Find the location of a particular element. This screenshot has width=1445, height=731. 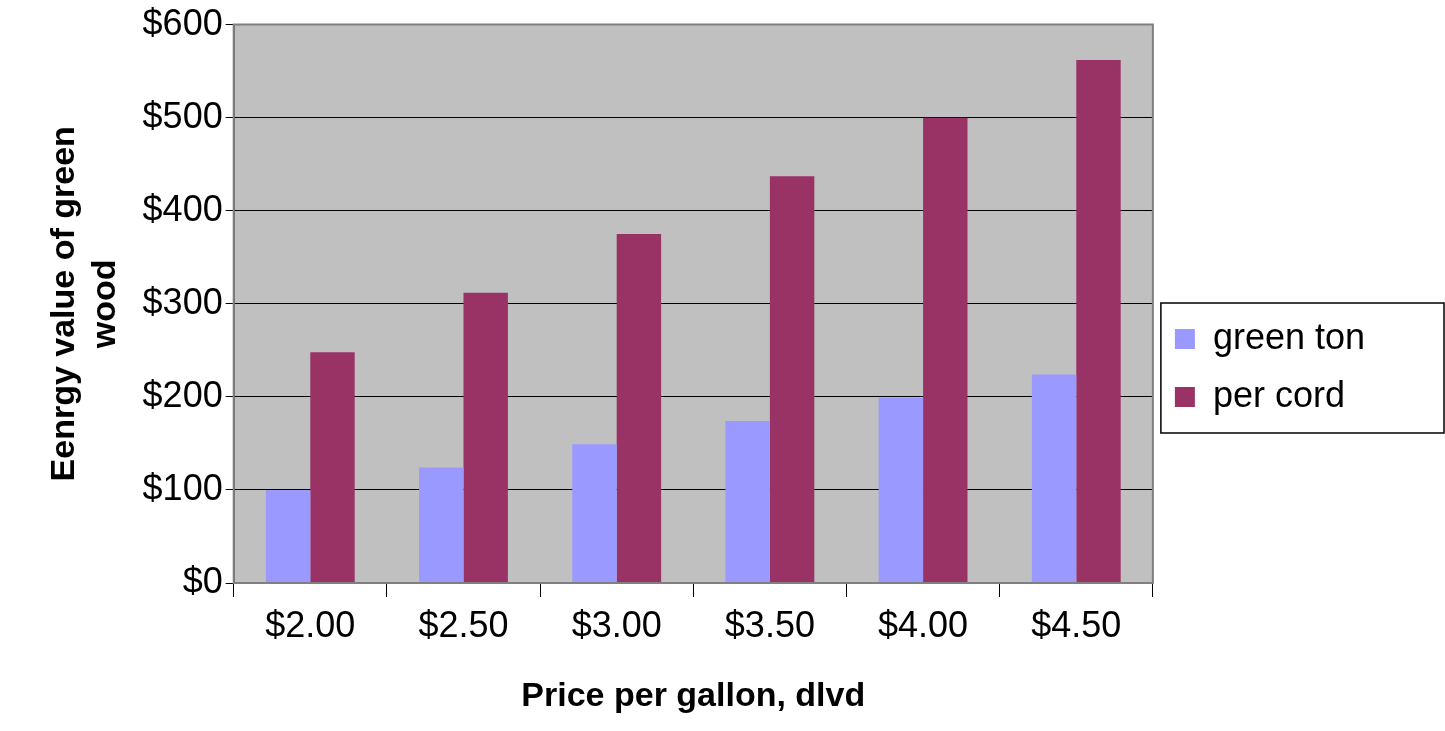

y-tick-label: $400 is located at coordinates (182, 208).